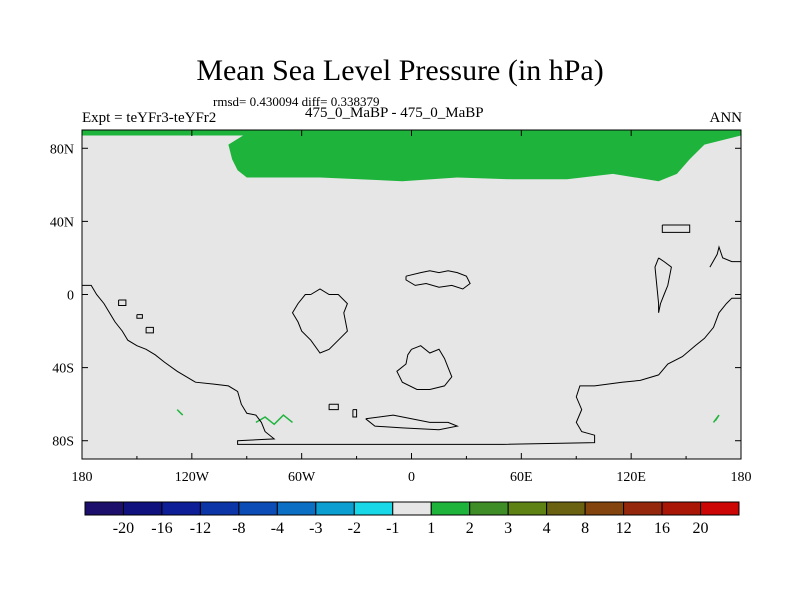  Describe the element at coordinates (662, 528) in the screenshot. I see `colorbar-label: 16` at that location.